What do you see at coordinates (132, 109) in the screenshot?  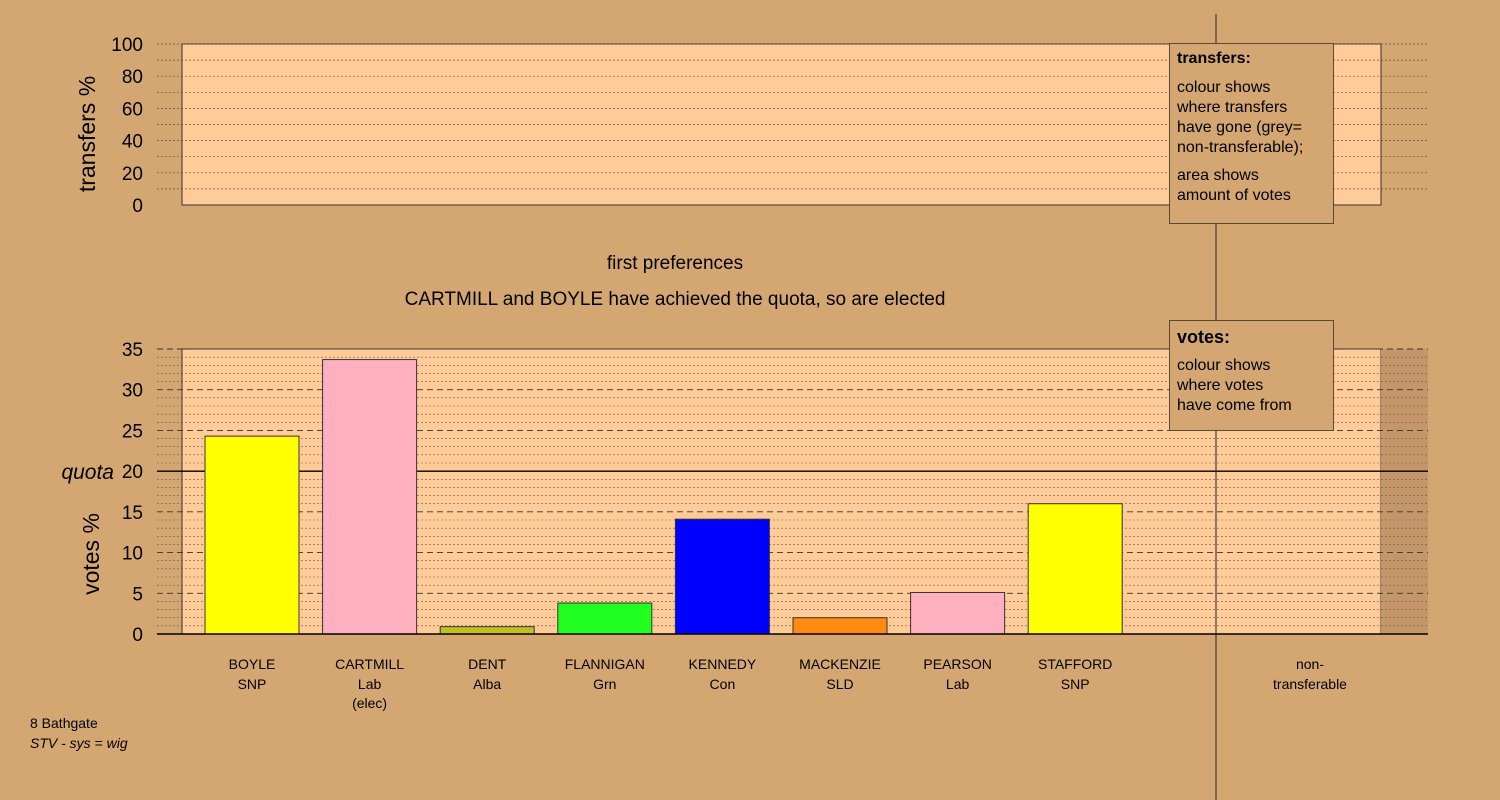 I see `transfers-y-tick-label: 60` at bounding box center [132, 109].